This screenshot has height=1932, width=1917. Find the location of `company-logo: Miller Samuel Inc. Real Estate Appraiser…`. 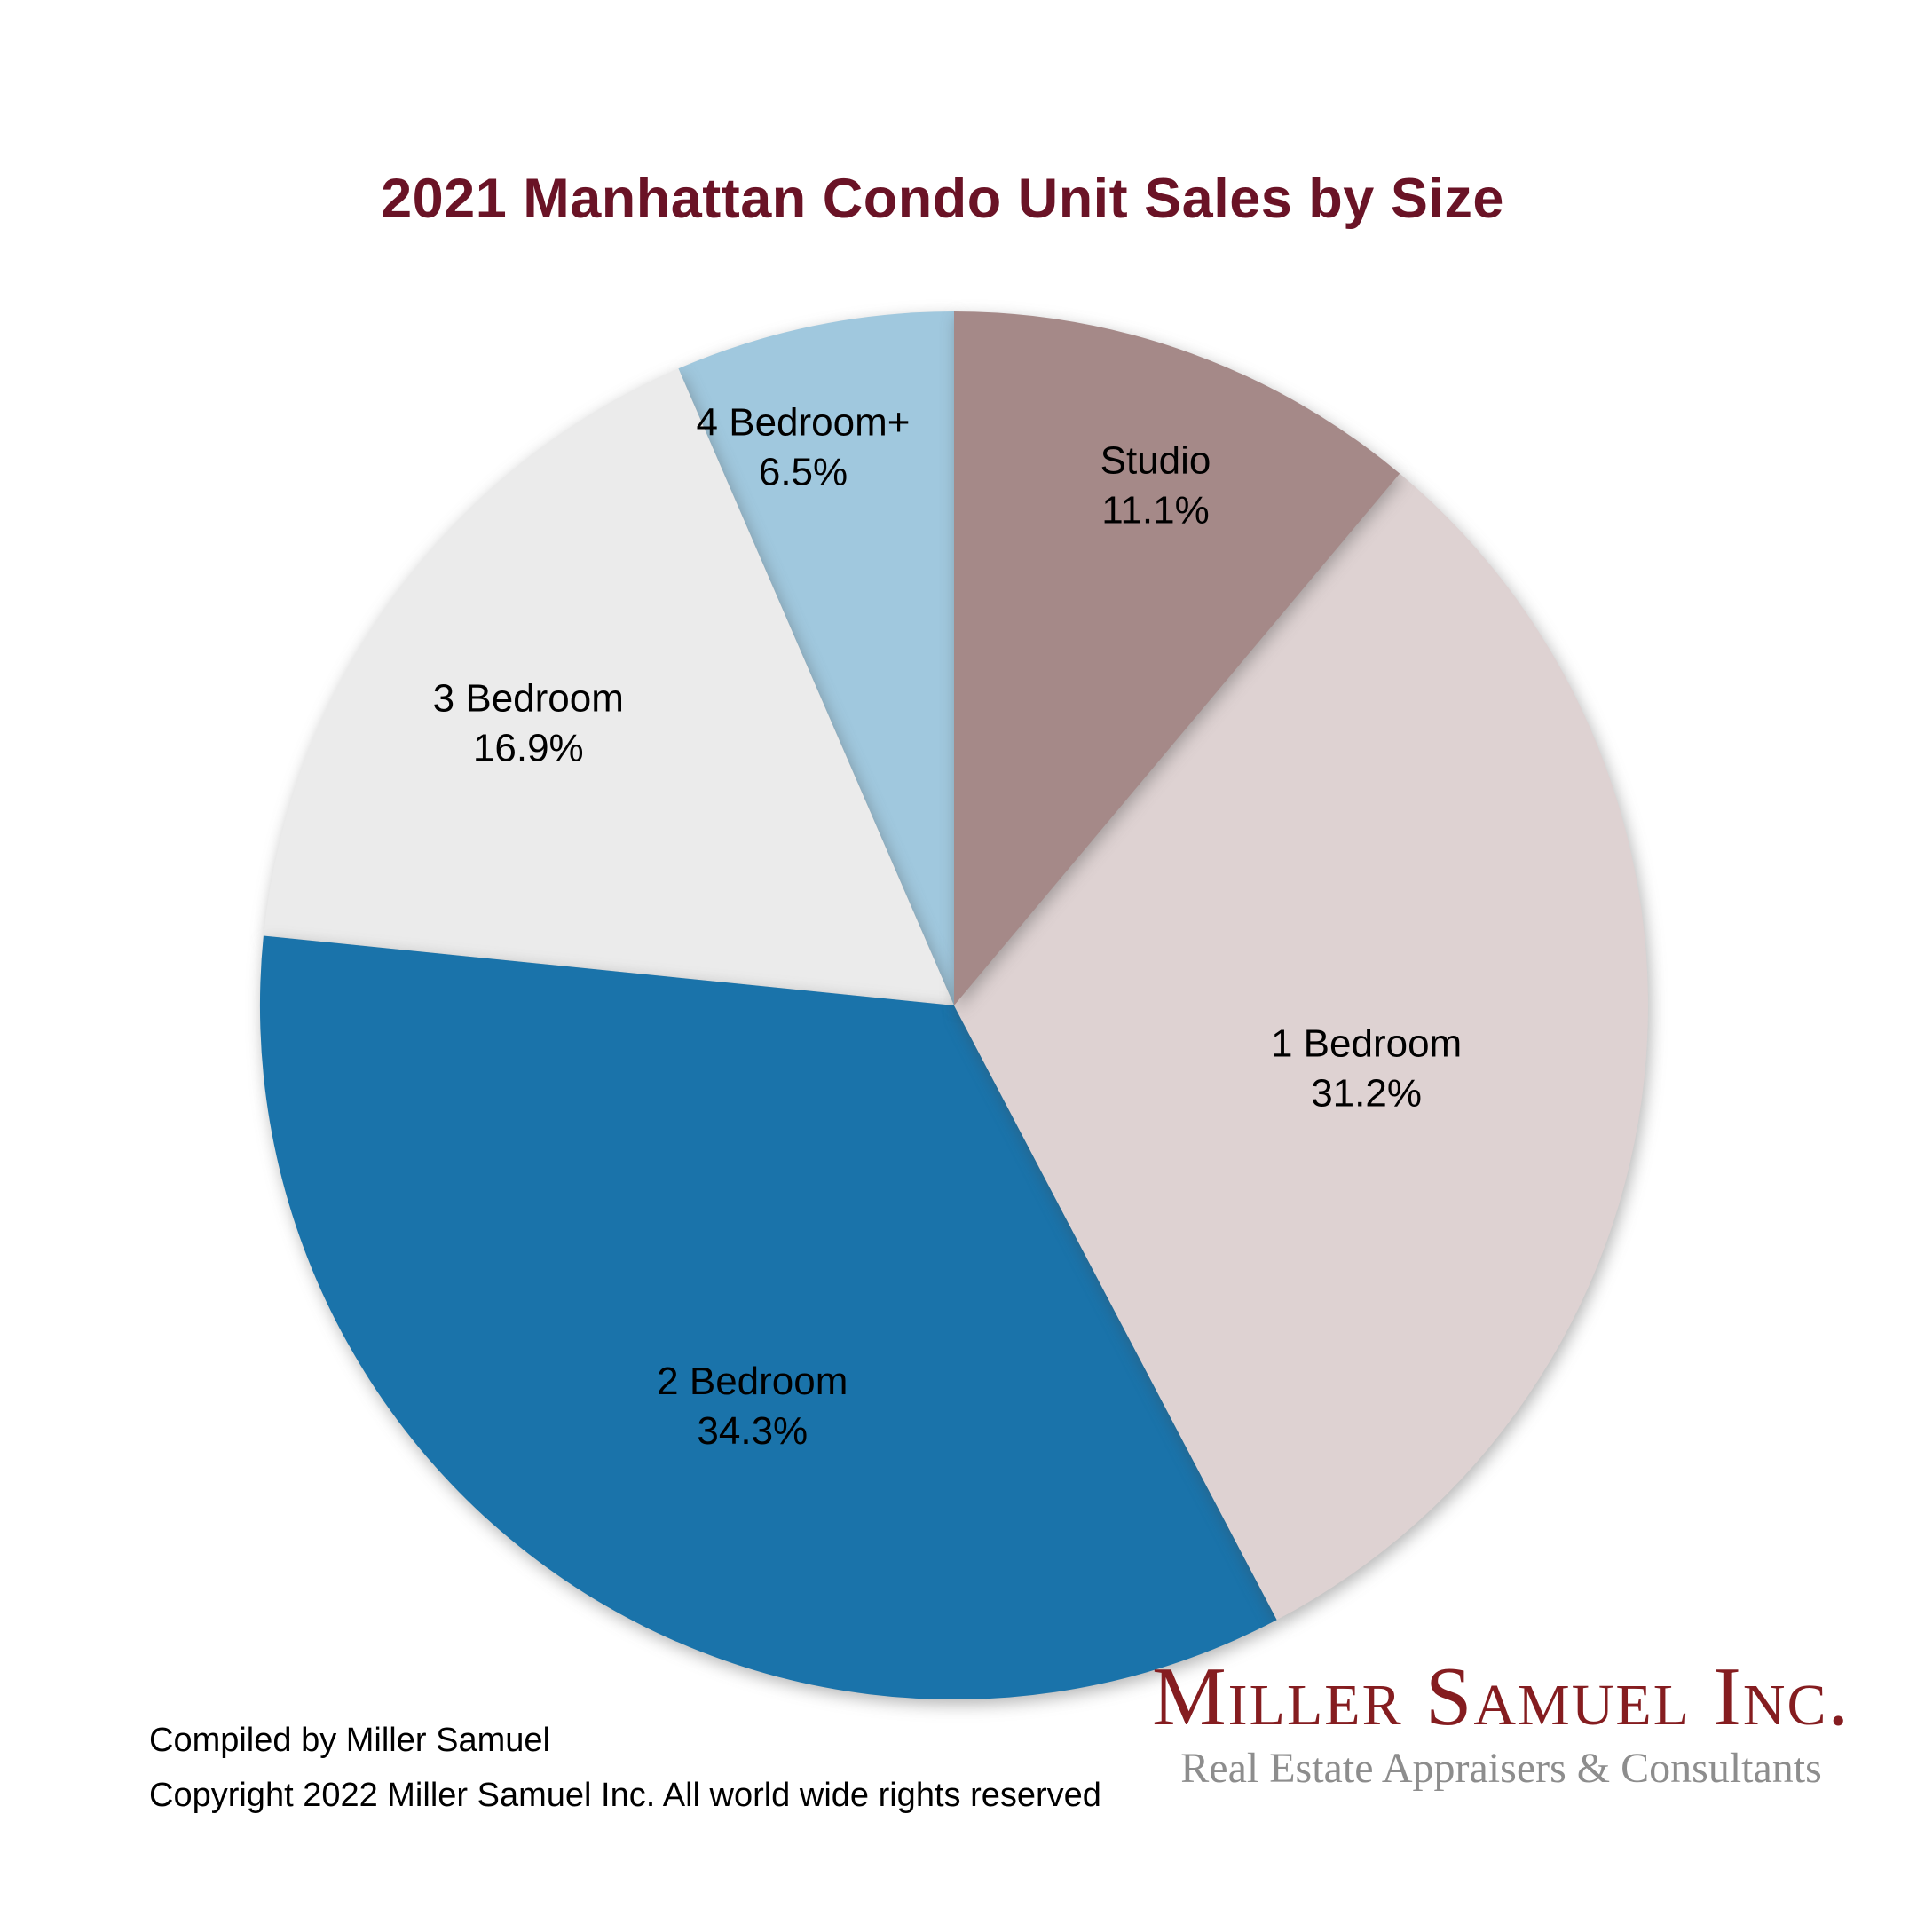

company-logo: Miller Samuel Inc. Real Estate Appraiser… is located at coordinates (1501, 1722).